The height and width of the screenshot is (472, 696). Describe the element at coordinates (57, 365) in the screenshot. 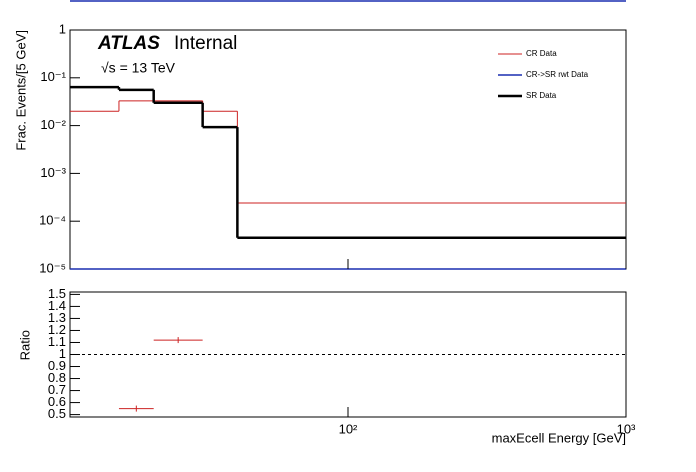

I see `y-tick-label: 0.9` at that location.